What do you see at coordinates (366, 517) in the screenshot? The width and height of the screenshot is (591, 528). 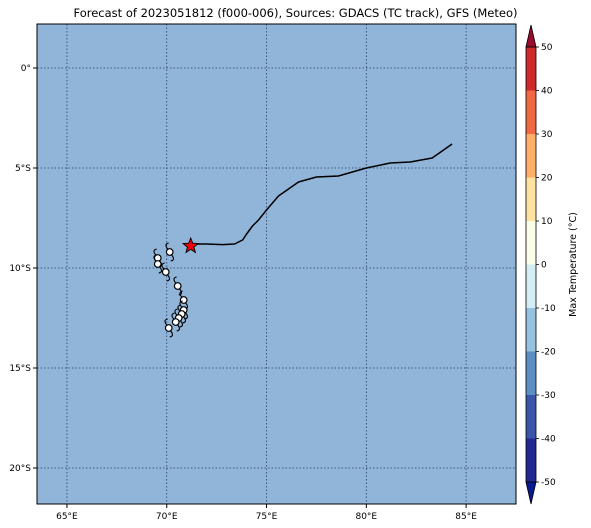 I see `x-tick-label: 80°E` at bounding box center [366, 517].